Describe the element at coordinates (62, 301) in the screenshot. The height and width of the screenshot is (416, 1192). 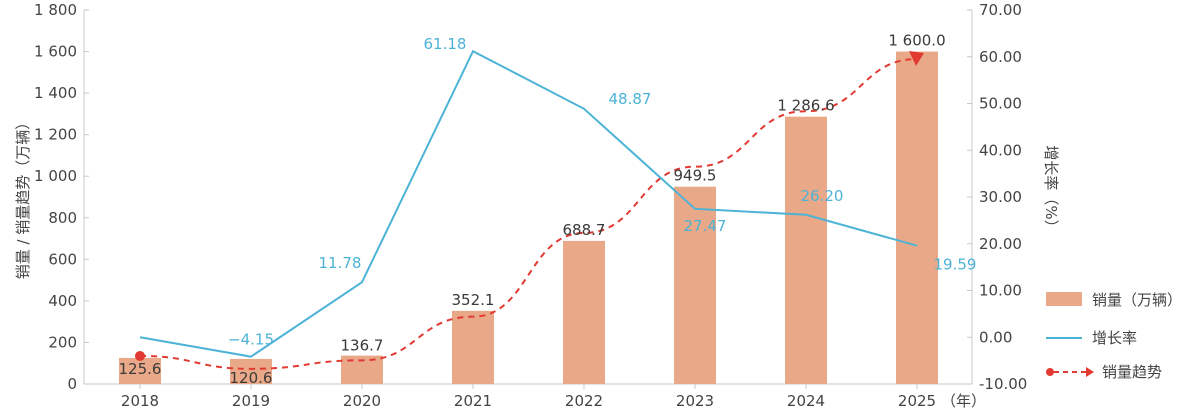
I see `left-tick-label: 400` at that location.